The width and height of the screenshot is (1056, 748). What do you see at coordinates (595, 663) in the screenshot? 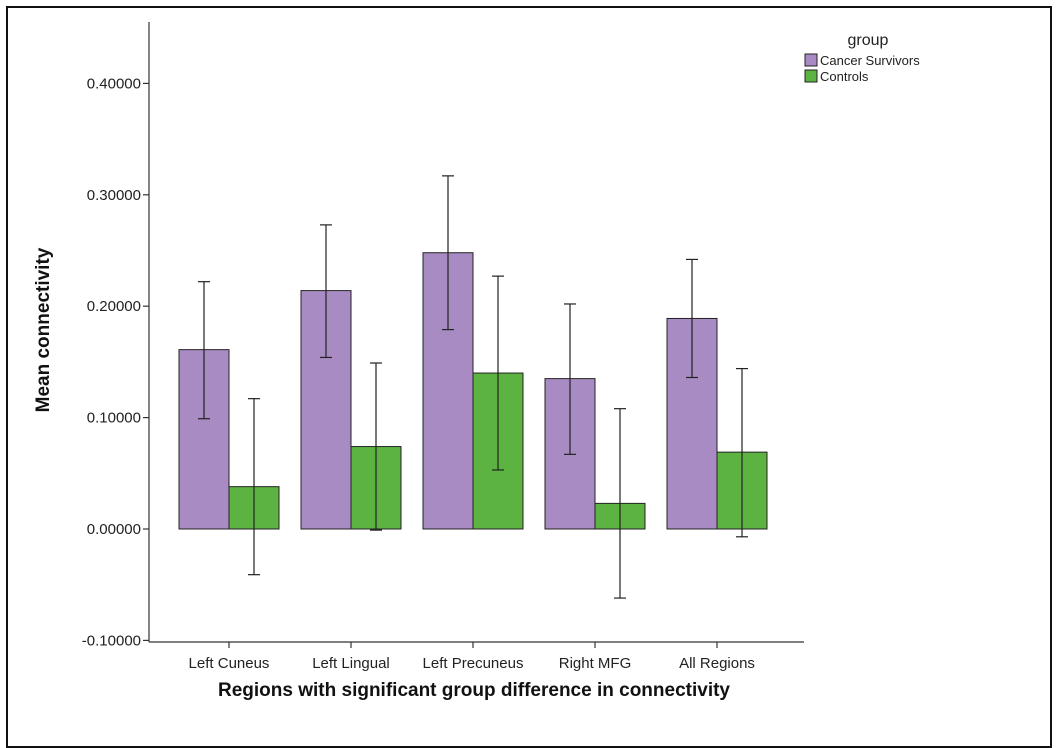
I see `x-tick-label: Right MFG` at bounding box center [595, 663].